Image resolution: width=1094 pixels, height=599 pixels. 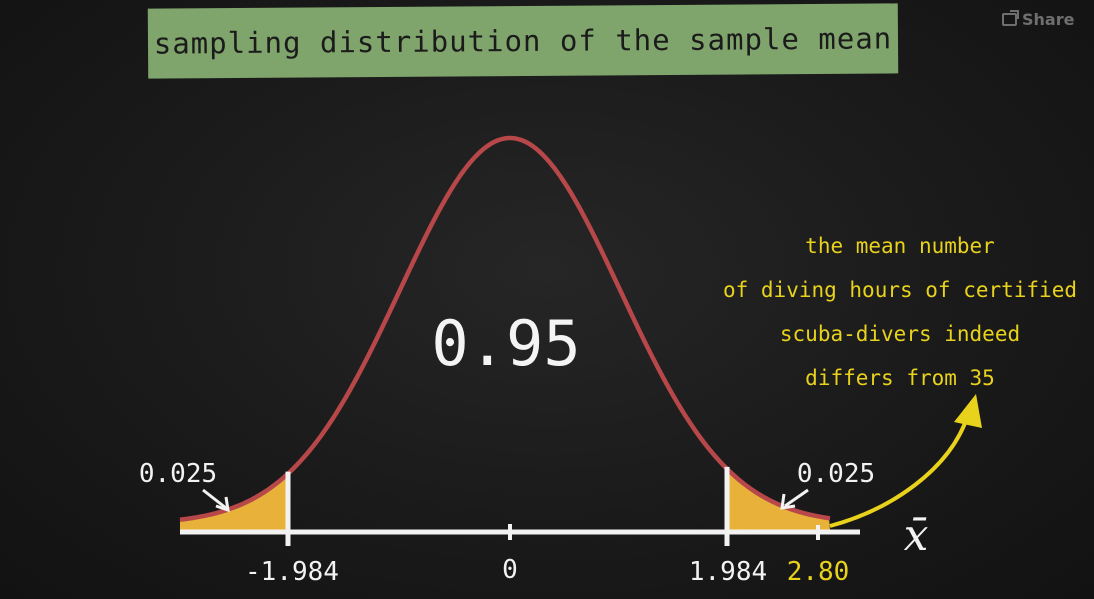 I want to click on x-bar-symbol: x̄, so click(x=916, y=535).